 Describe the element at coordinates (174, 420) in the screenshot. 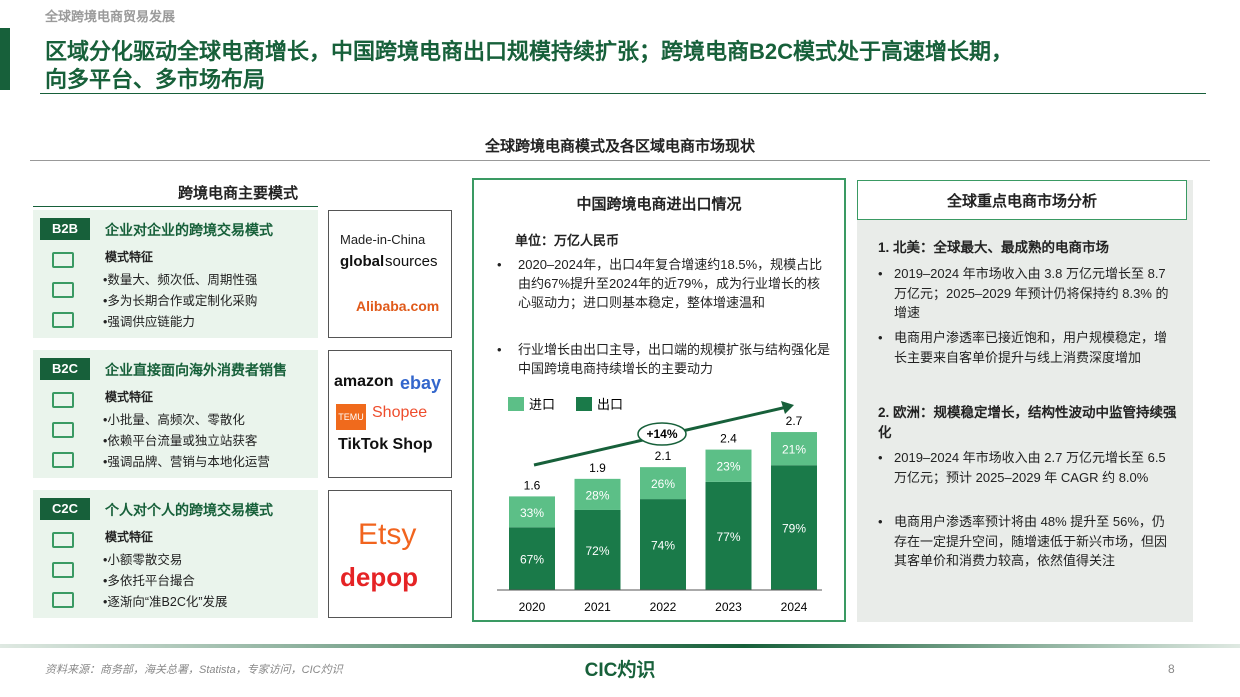

I see `mode-point: •小批量、高频次、零散化` at that location.